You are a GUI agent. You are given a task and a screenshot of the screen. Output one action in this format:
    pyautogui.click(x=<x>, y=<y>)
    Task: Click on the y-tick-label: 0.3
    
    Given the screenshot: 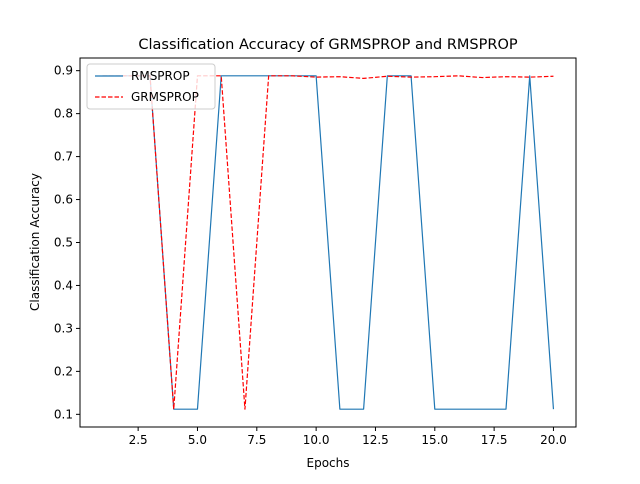 What is the action you would take?
    pyautogui.click(x=63, y=328)
    